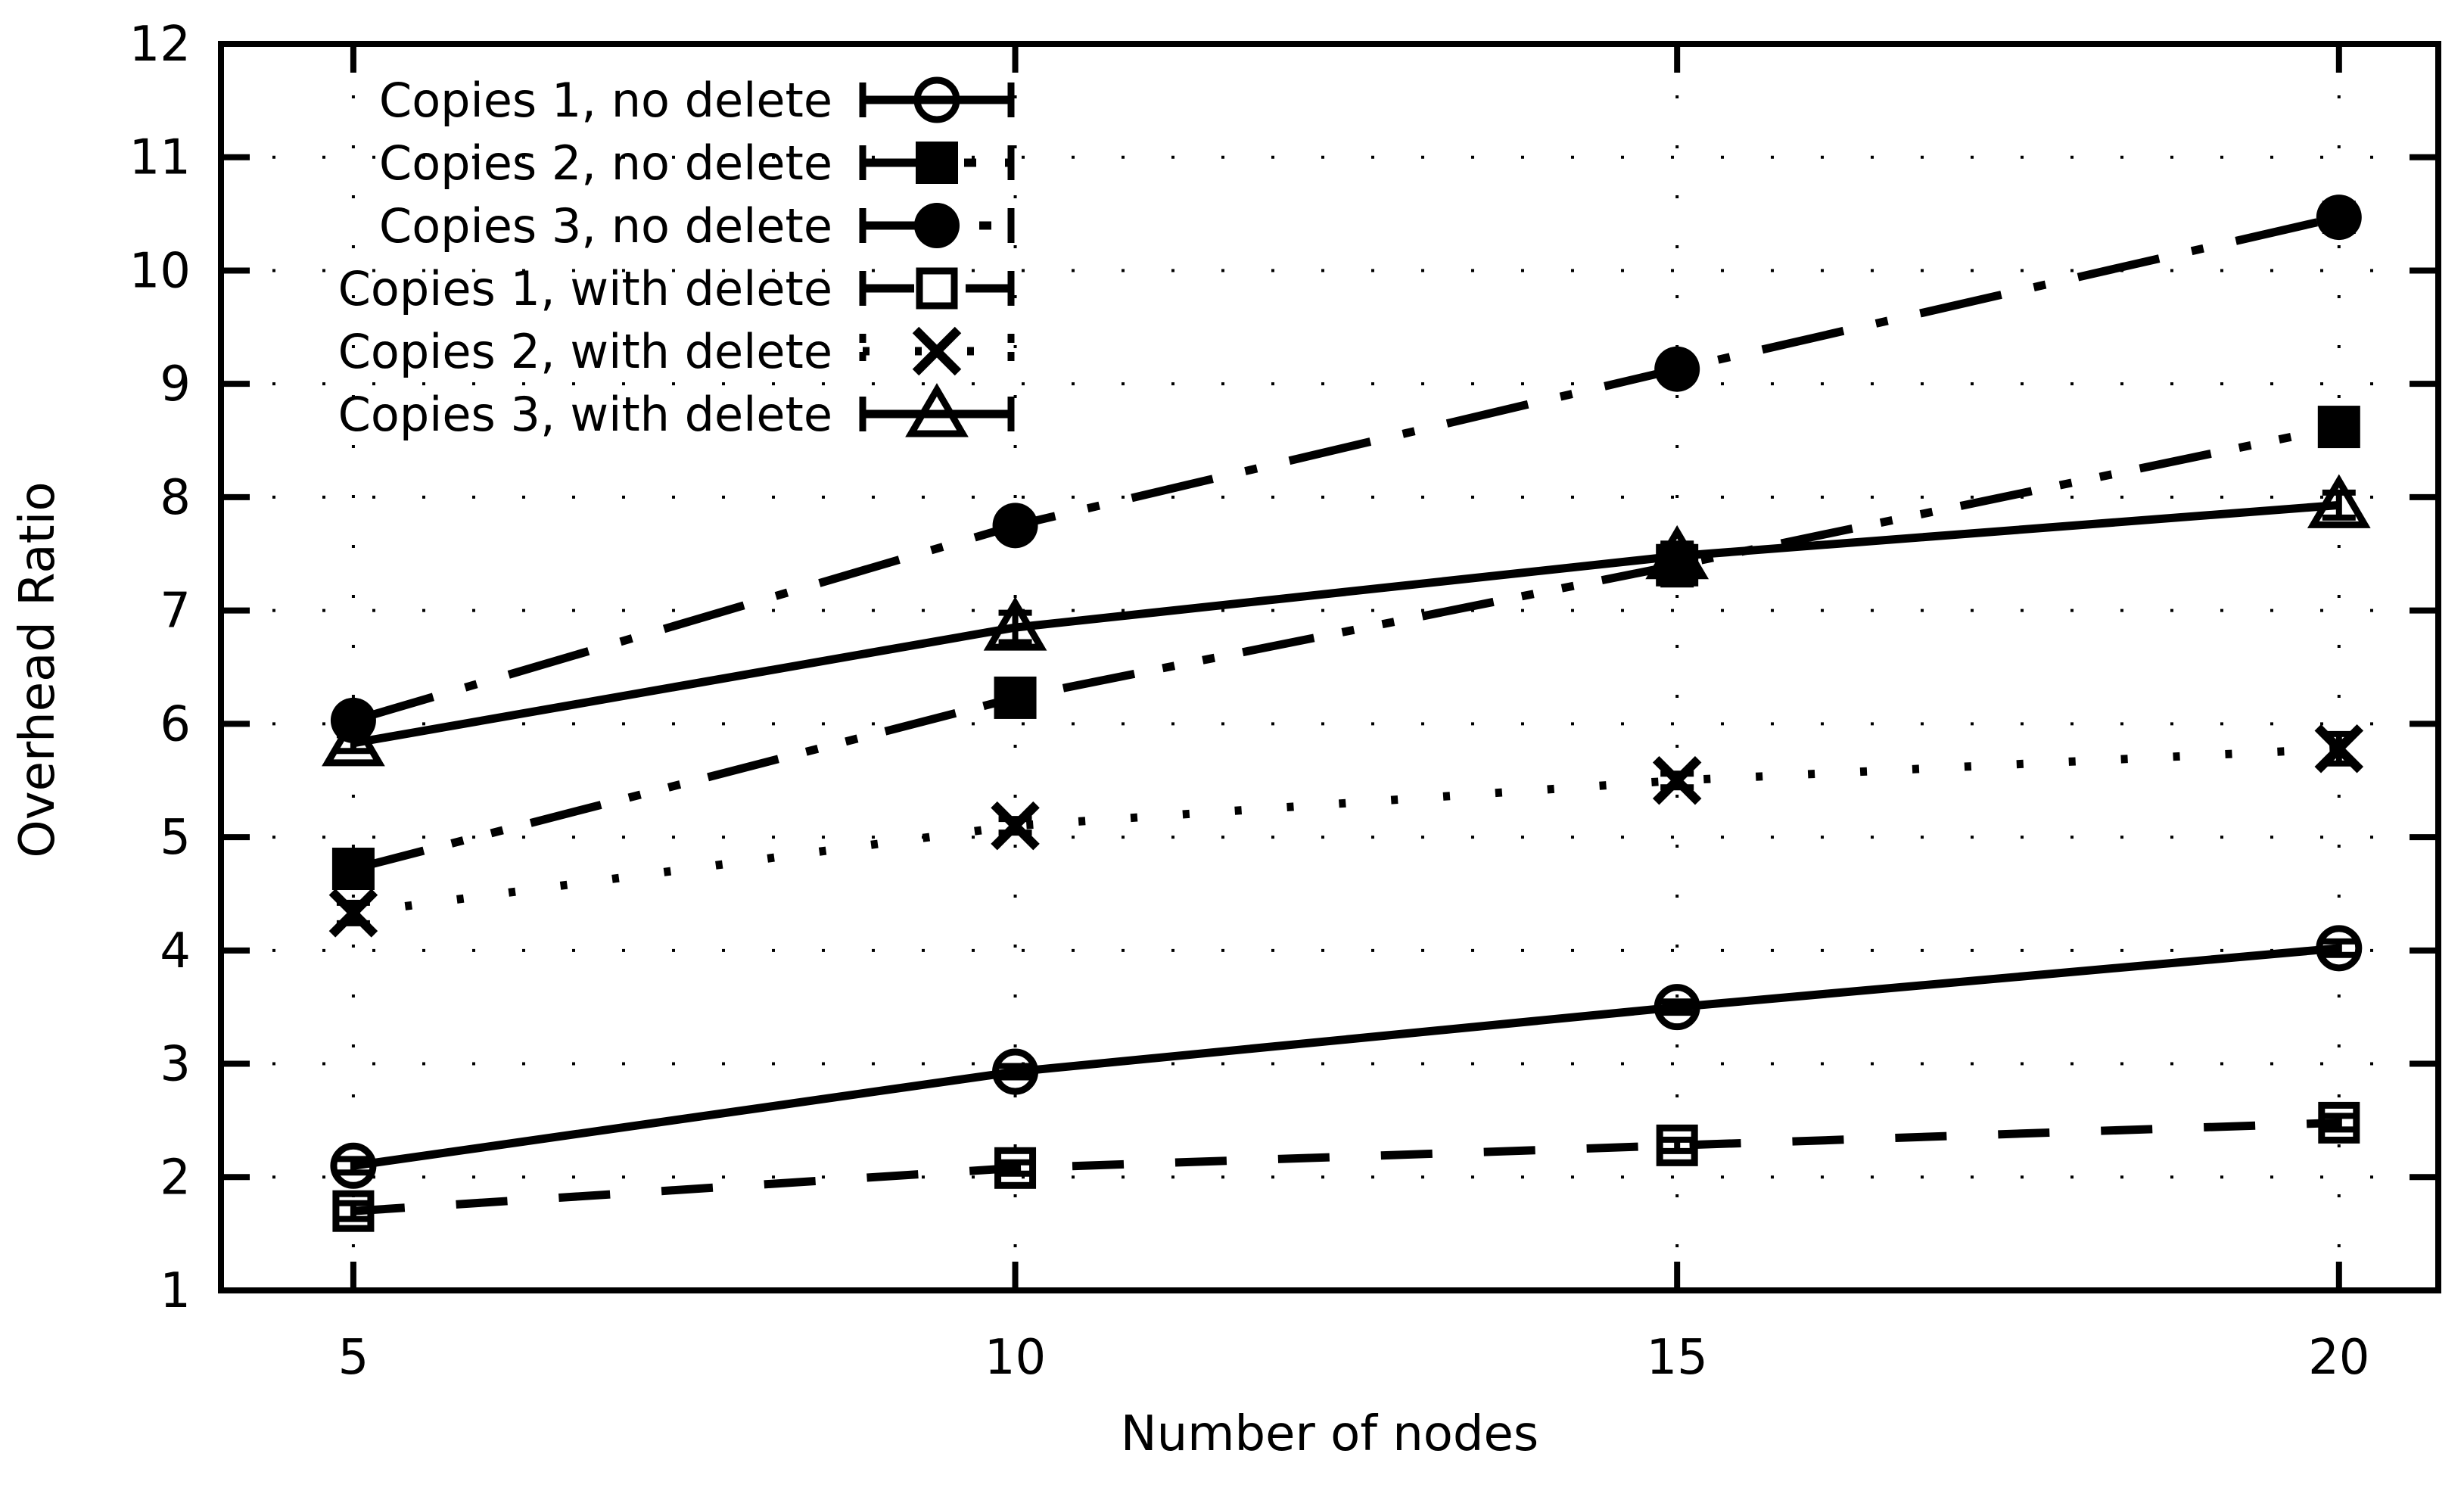  I want to click on legend-label: Copies 3, no delete, so click(605, 226).